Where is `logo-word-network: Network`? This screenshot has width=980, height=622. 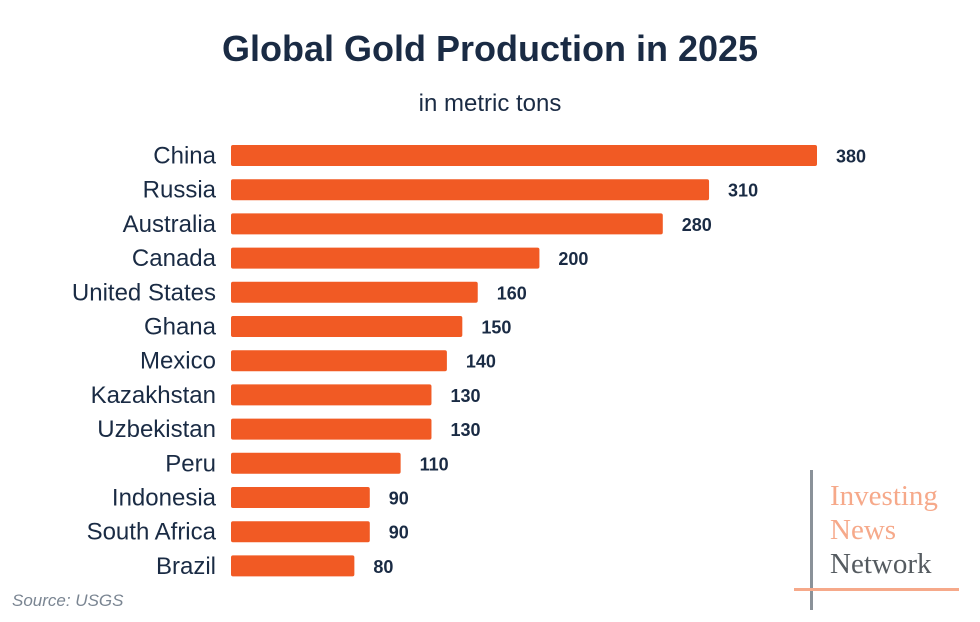
logo-word-network: Network is located at coordinates (881, 564).